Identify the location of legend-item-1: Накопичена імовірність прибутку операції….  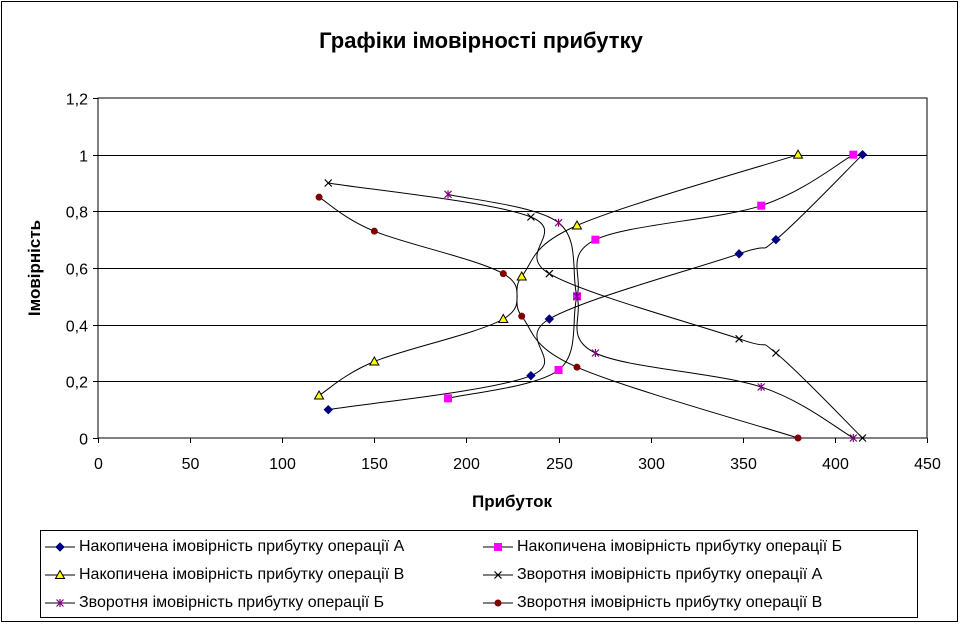
(224, 547).